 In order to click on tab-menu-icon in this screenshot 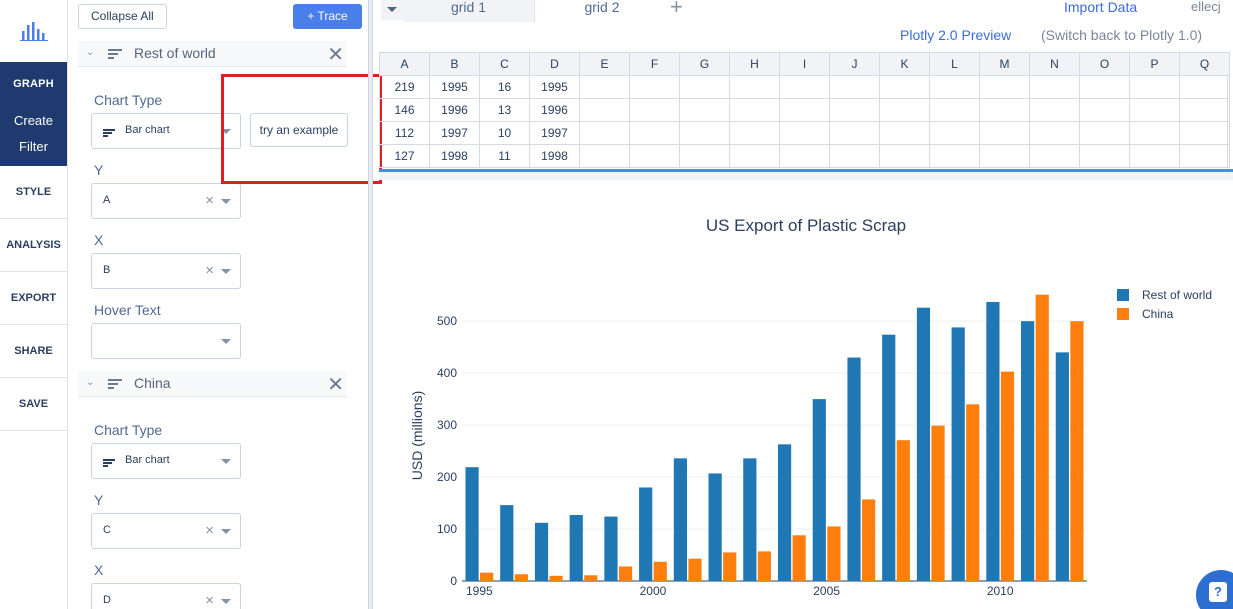, I will do `click(392, 10)`.